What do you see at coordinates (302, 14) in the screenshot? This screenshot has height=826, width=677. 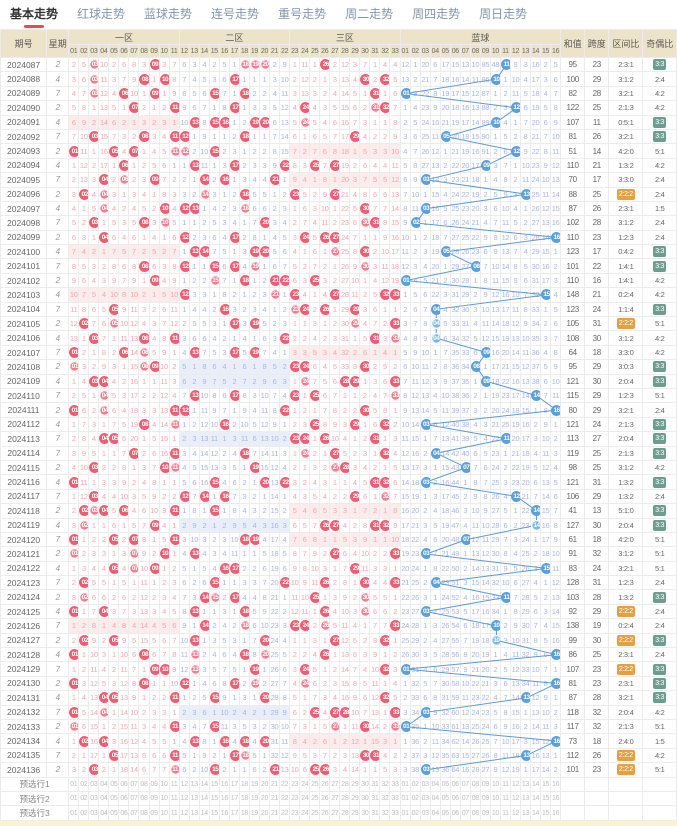 I see `tab-repeat-trend: 重号走势` at bounding box center [302, 14].